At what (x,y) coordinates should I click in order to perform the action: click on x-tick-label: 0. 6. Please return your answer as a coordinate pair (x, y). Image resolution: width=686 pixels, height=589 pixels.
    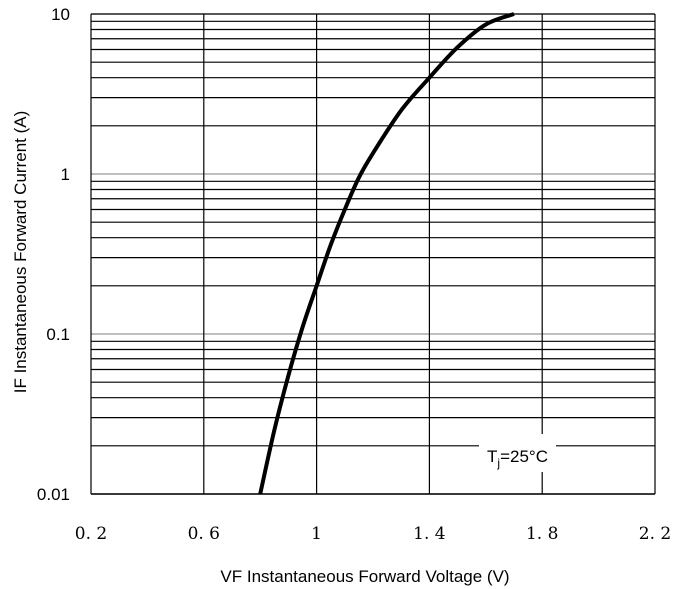
    Looking at the image, I should click on (204, 534).